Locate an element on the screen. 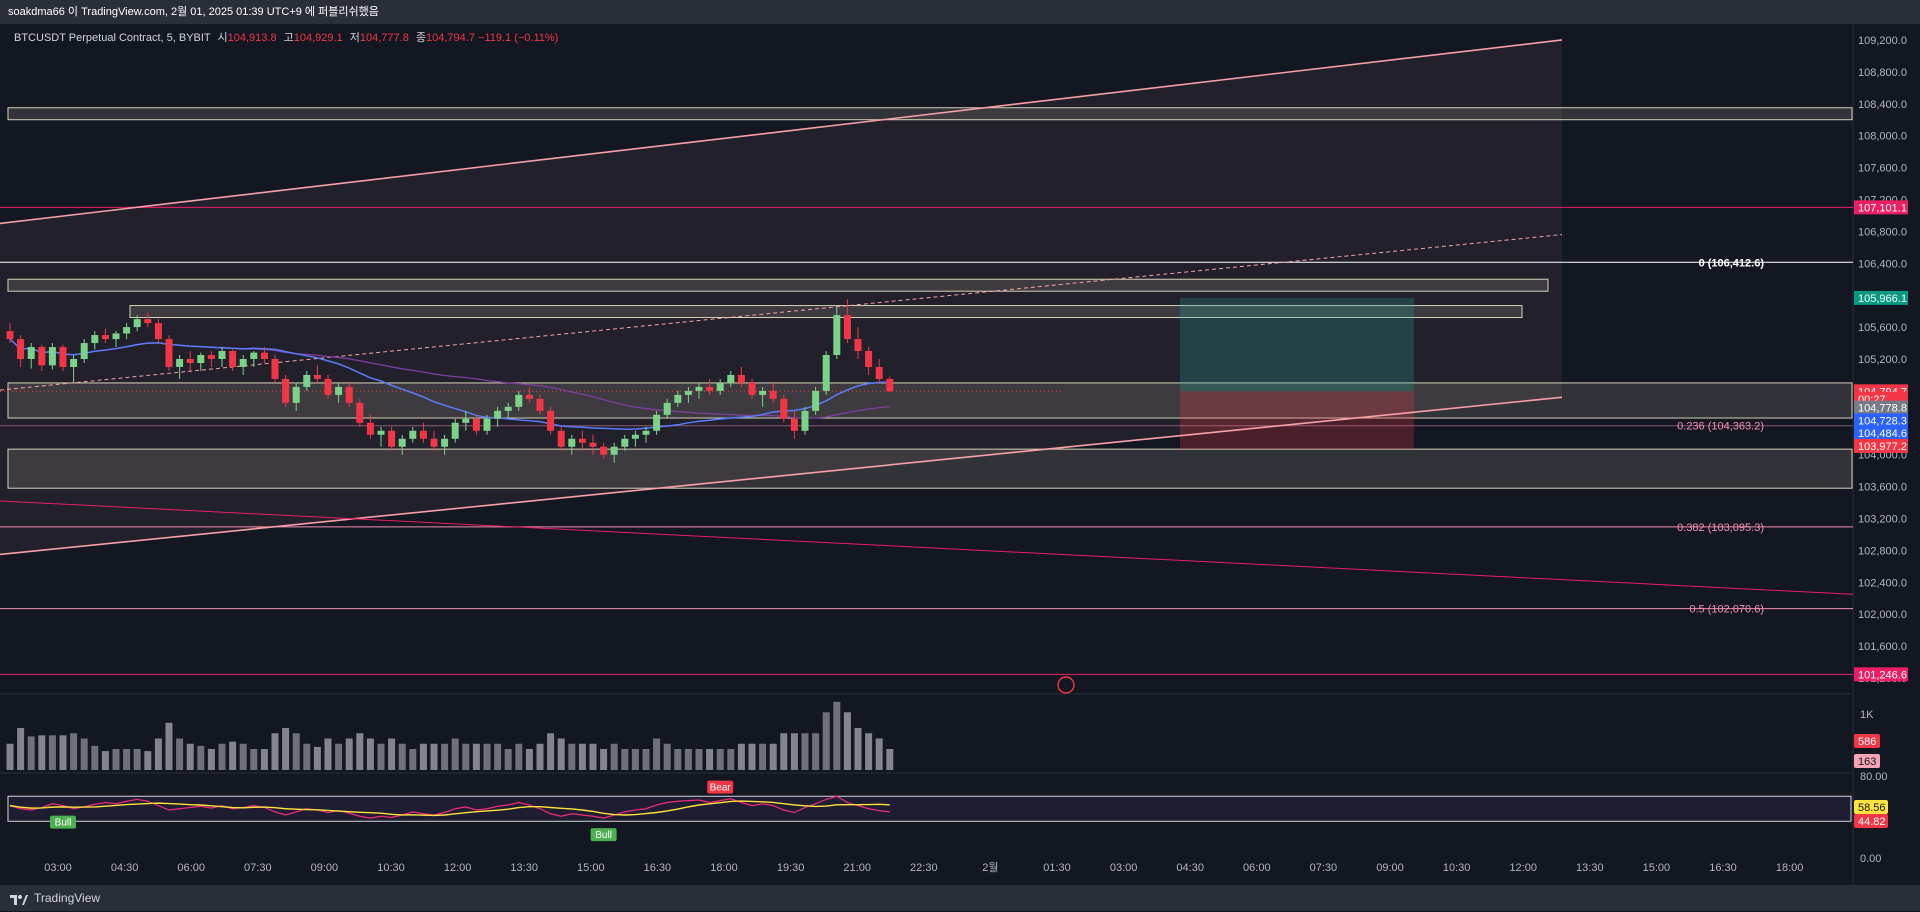  bull-signal-badge is located at coordinates (603, 835).